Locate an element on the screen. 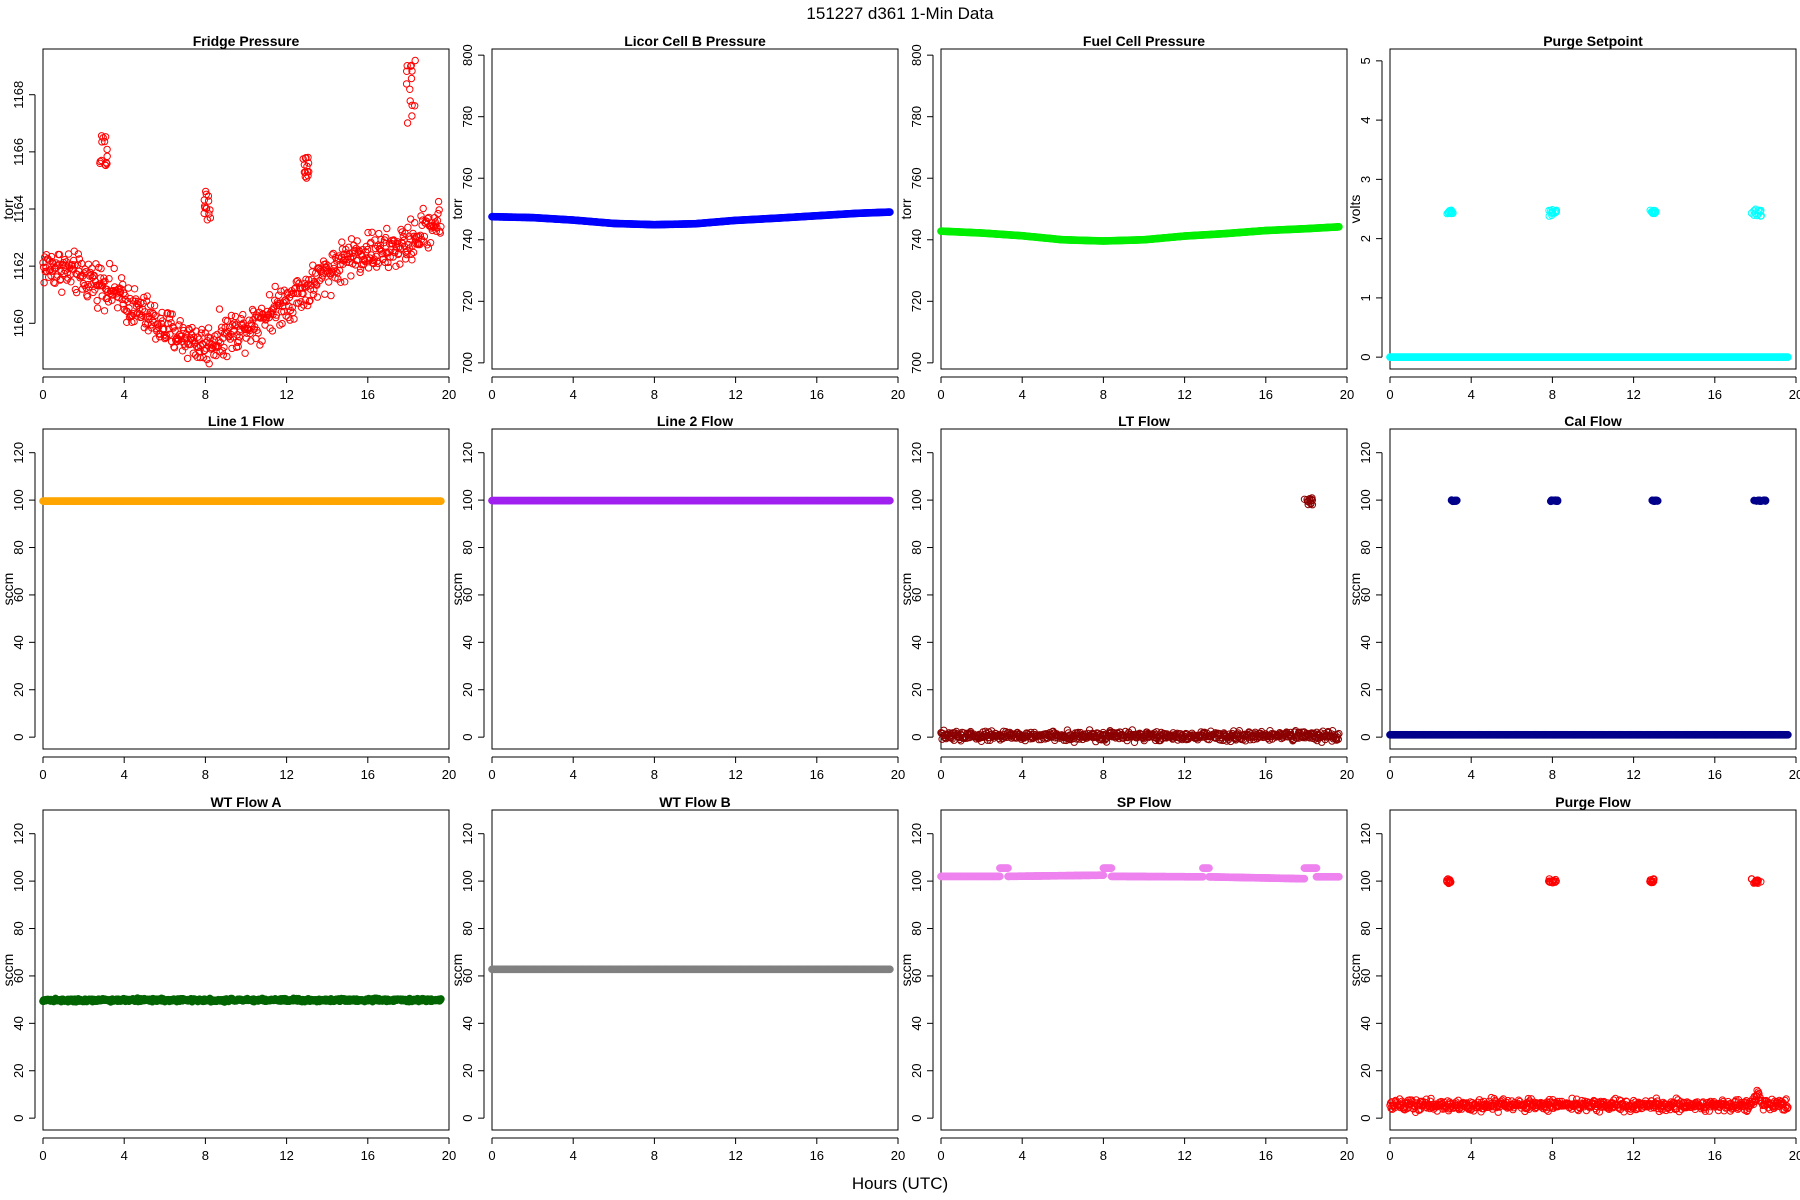 The image size is (1800, 1200). panel-title: LT Flow is located at coordinates (1144, 421).